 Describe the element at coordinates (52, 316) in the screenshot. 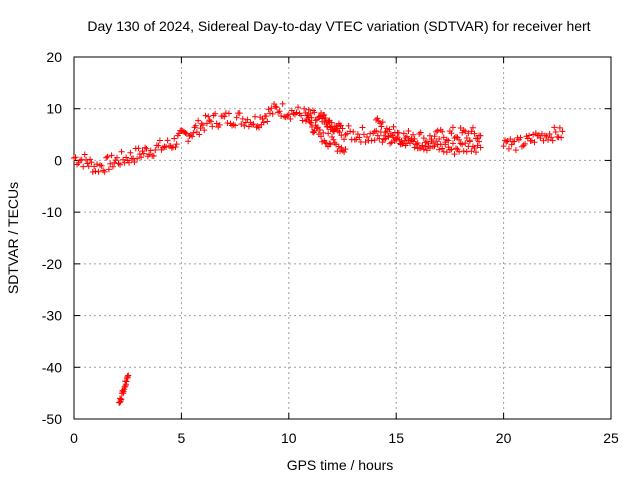

I see `y-tick-label: -30` at that location.